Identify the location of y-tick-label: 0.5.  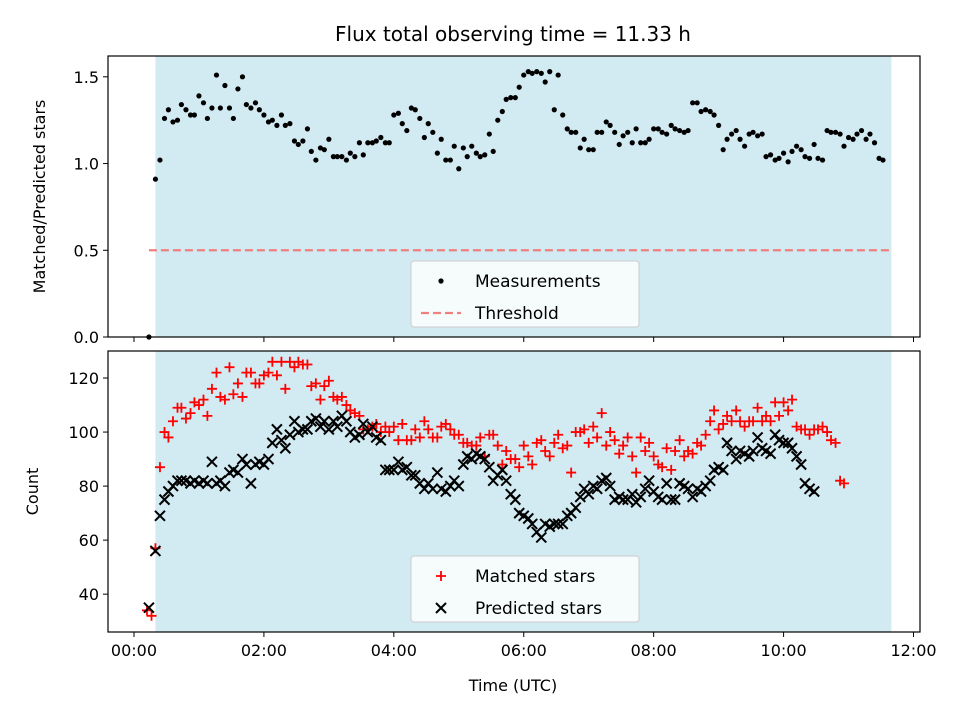
(86, 250).